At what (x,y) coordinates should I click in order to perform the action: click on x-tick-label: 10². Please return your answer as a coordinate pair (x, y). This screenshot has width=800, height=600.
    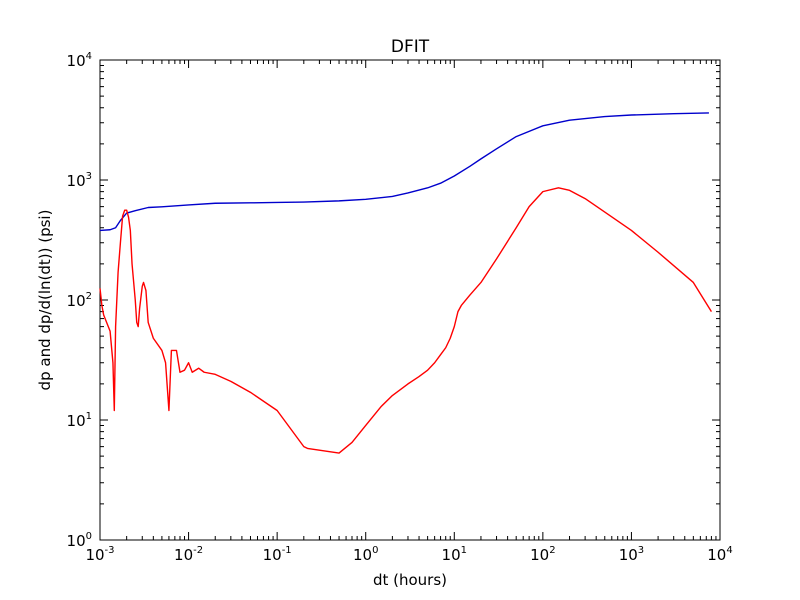
    Looking at the image, I should click on (542, 554).